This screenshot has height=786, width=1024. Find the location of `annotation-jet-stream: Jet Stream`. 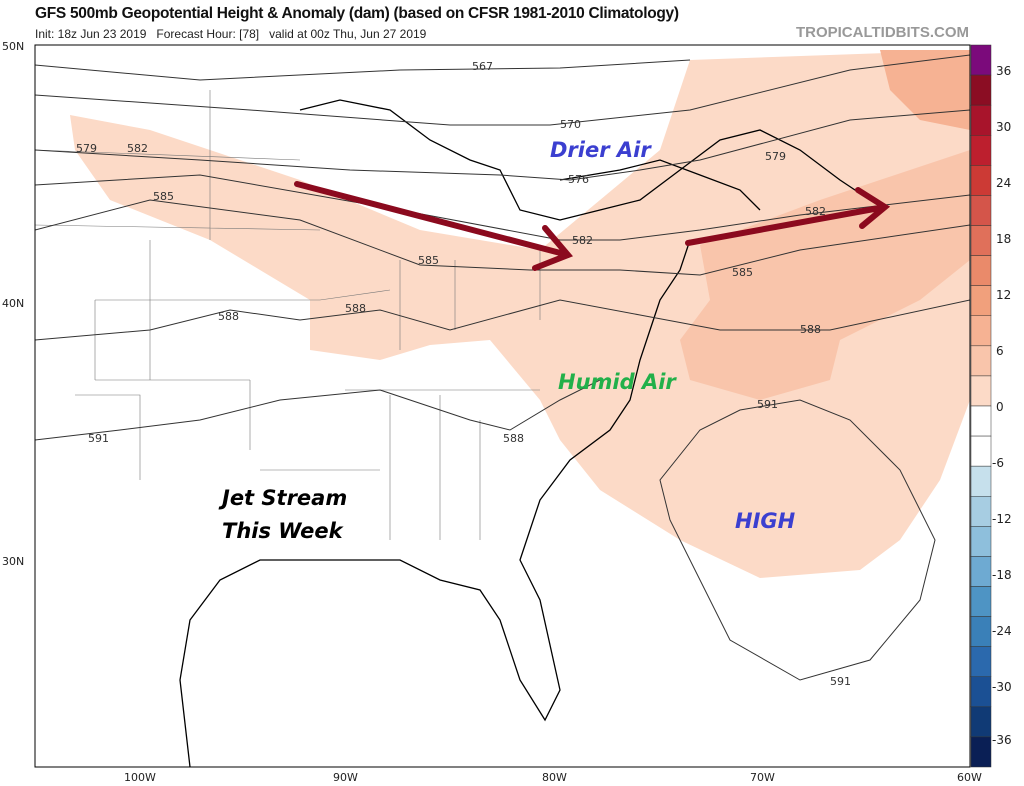

annotation-jet-stream: Jet Stream is located at coordinates (282, 498).